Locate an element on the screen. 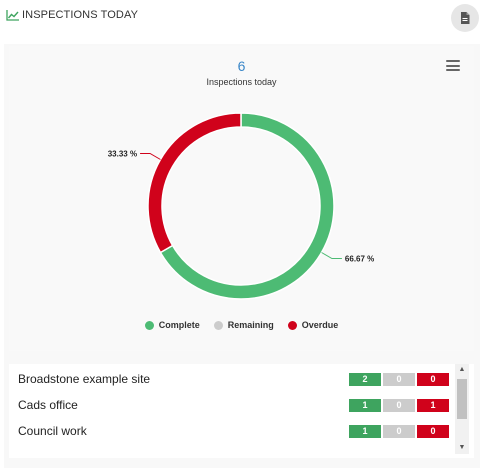  legend-item-overdue: Overdue is located at coordinates (313, 325).